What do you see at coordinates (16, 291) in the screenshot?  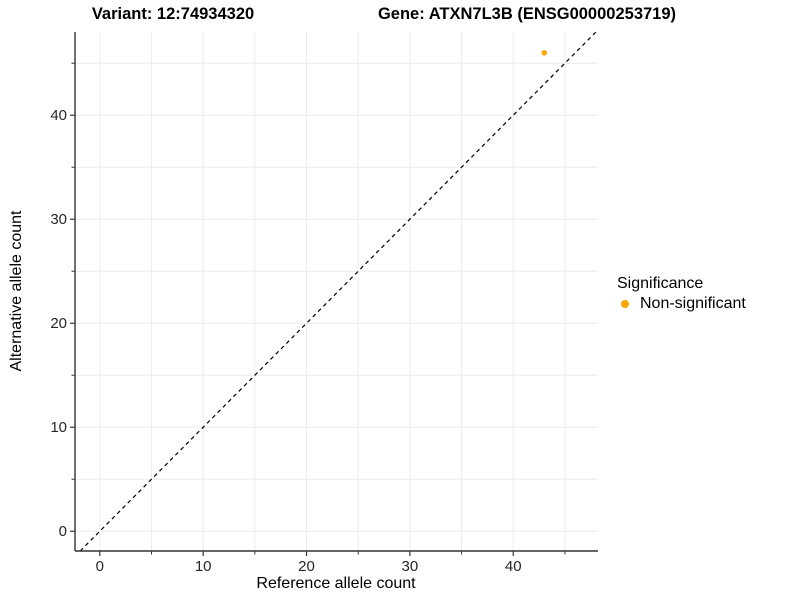 I see `y-axis-title: Alternative allele count` at bounding box center [16, 291].